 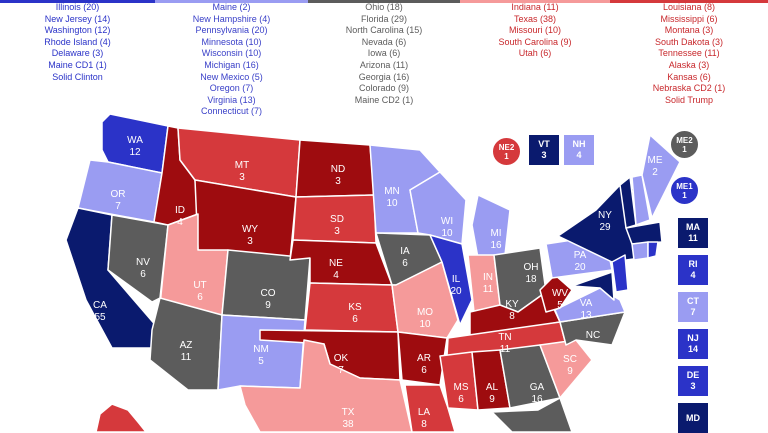 I want to click on small-state-box-ma: MA 11, so click(x=693, y=233).